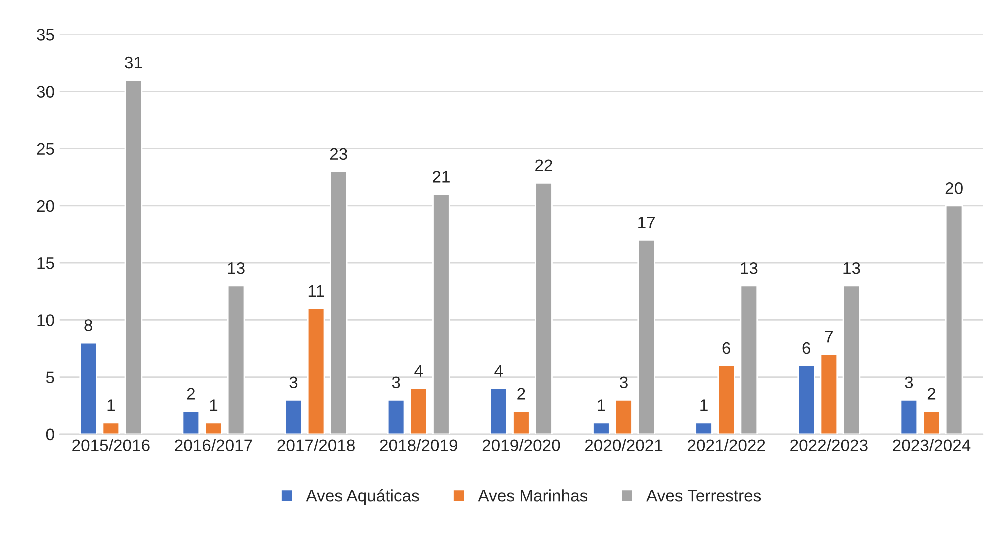  What do you see at coordinates (133, 62) in the screenshot?
I see `data-label: 31` at bounding box center [133, 62].